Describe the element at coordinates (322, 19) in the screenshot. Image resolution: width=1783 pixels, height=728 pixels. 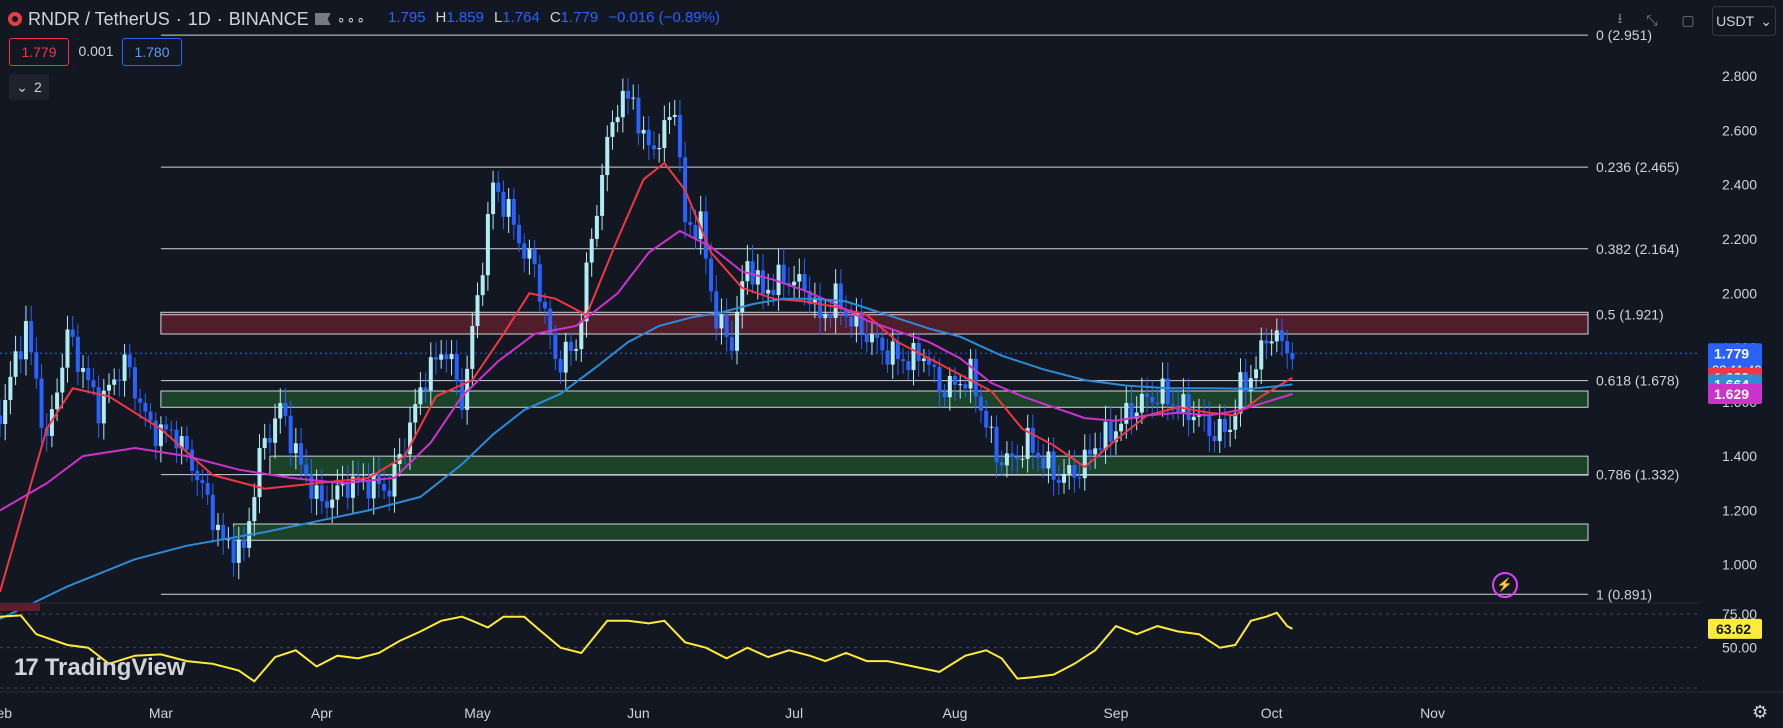
I see `flag-icon` at that location.